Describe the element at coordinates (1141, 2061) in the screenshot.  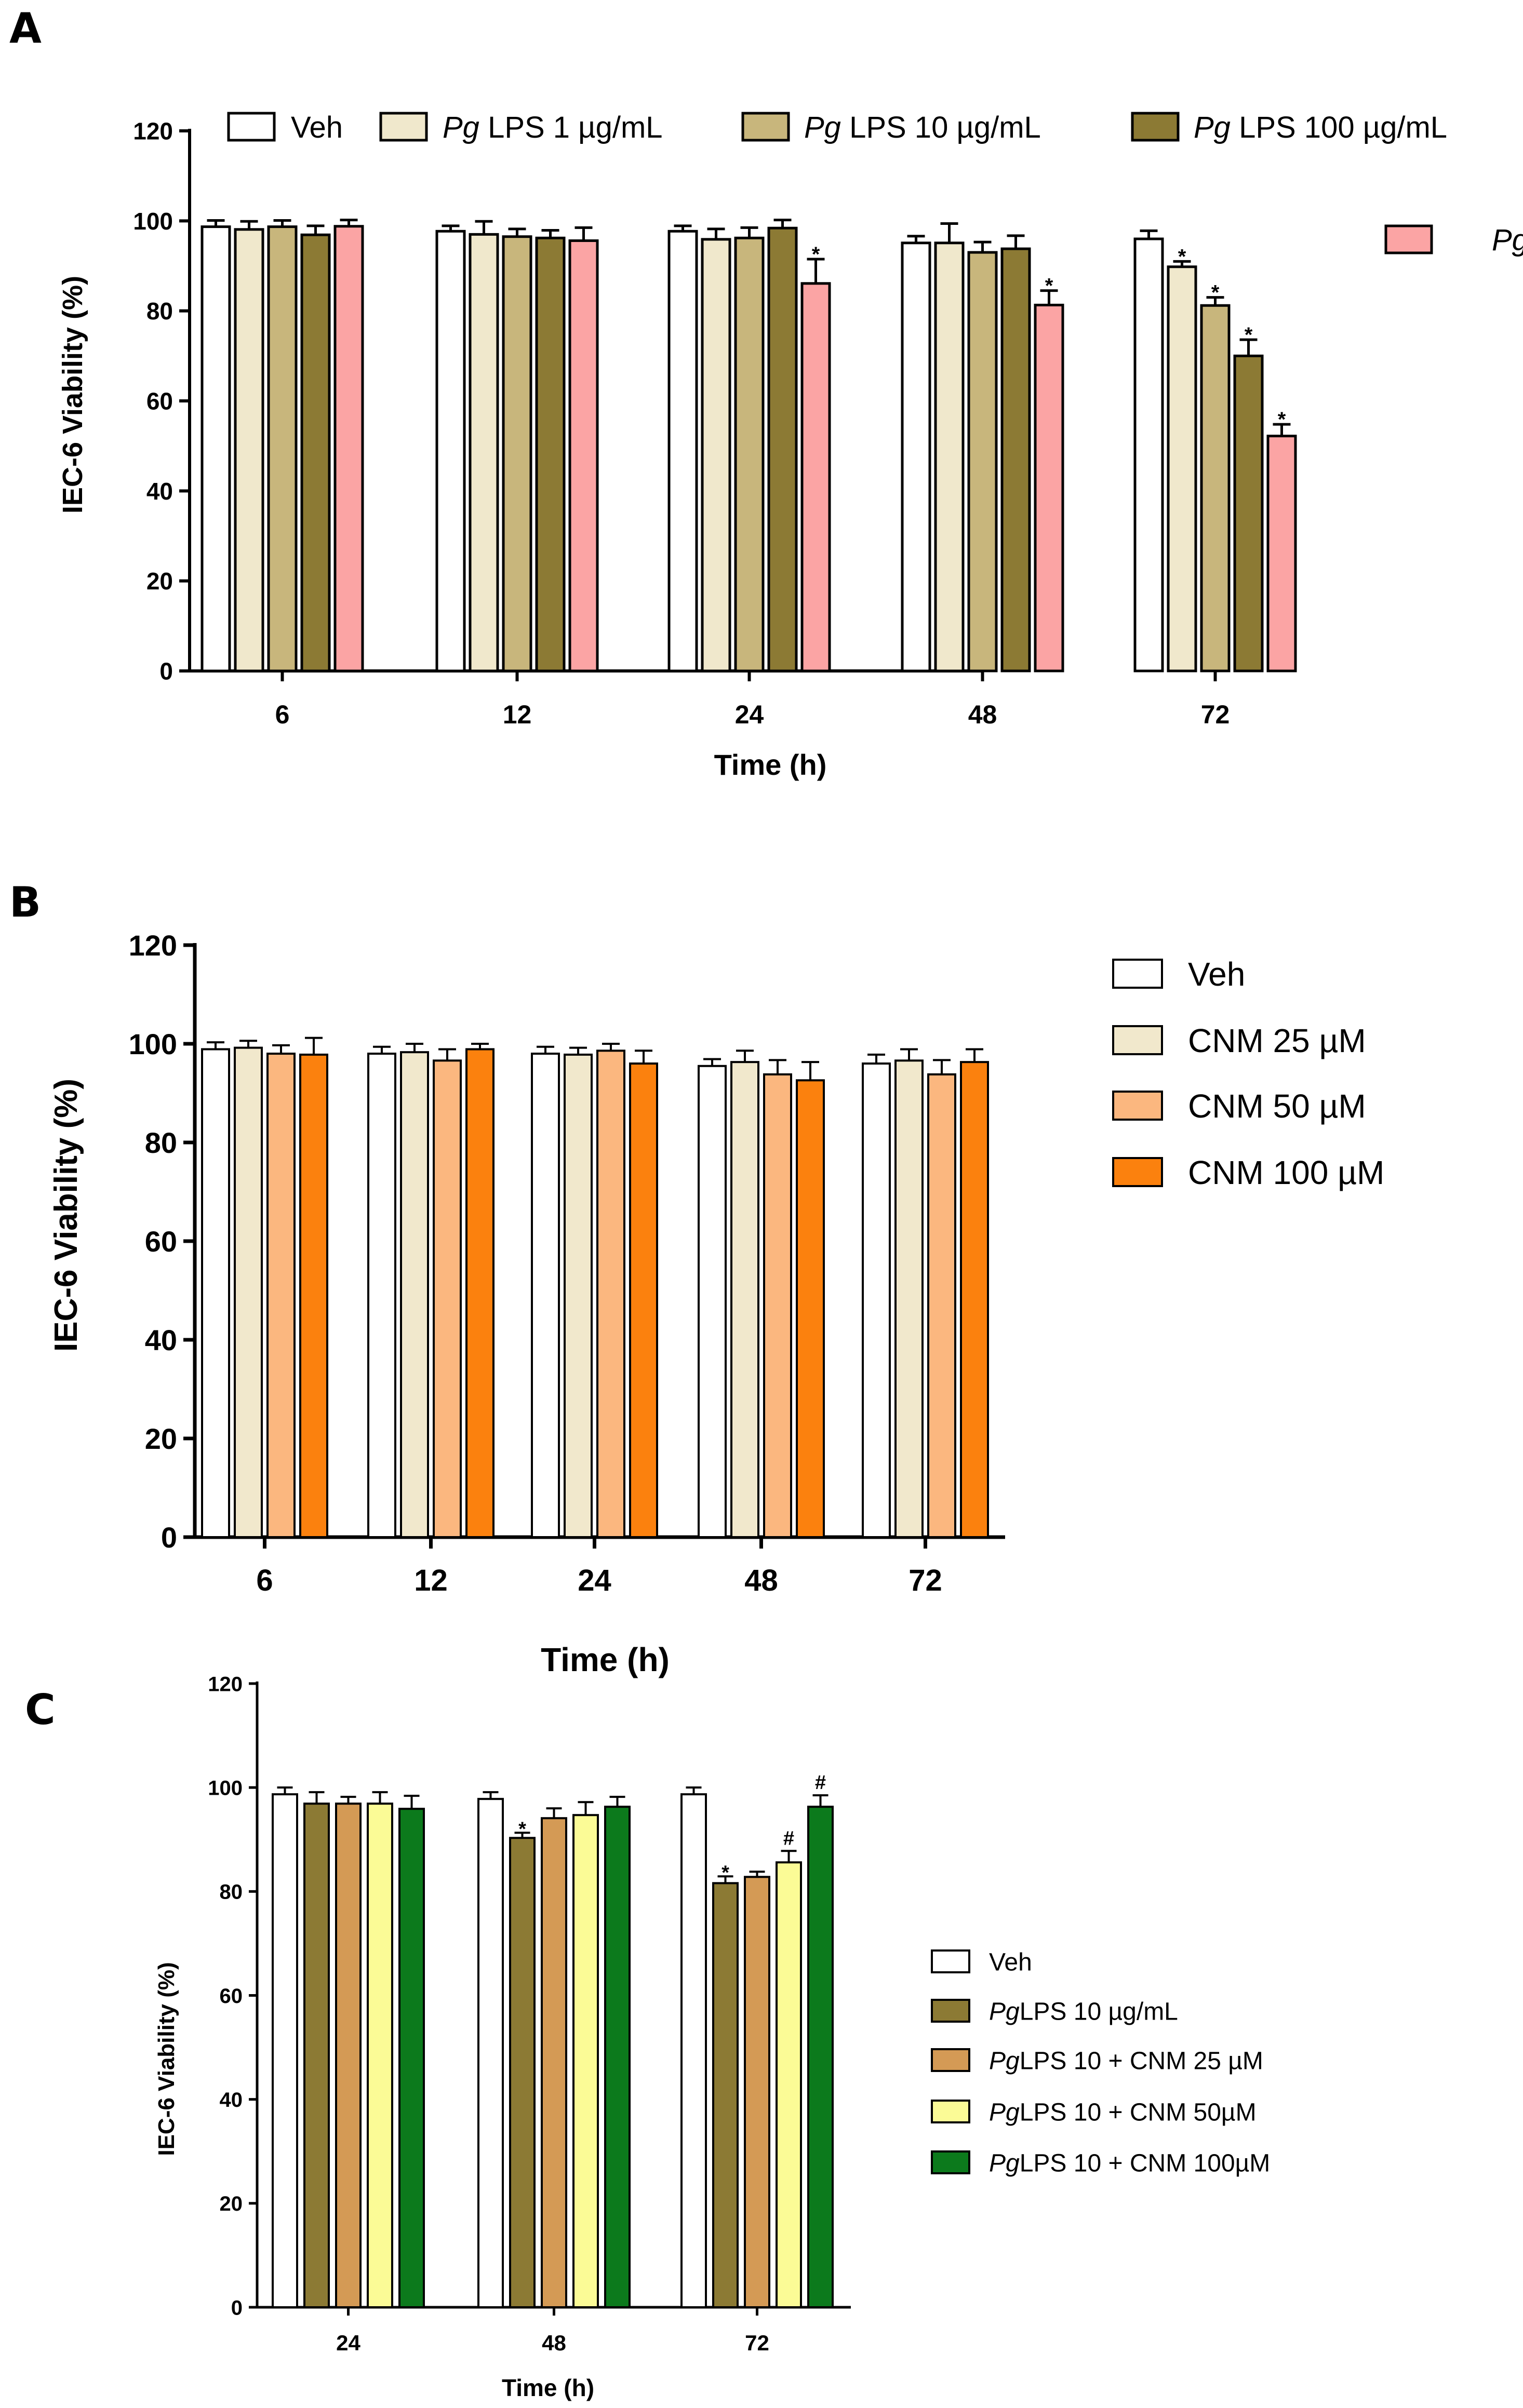
I see `legend-label-text: LPS 10 + CNM 25 µM` at that location.